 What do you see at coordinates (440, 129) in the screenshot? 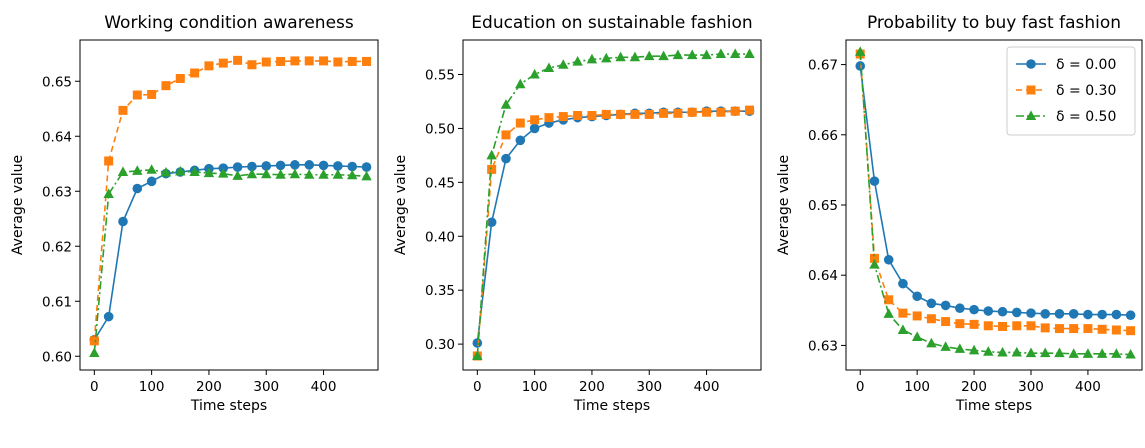
I see `y-tick-label: 0.50` at bounding box center [440, 129].